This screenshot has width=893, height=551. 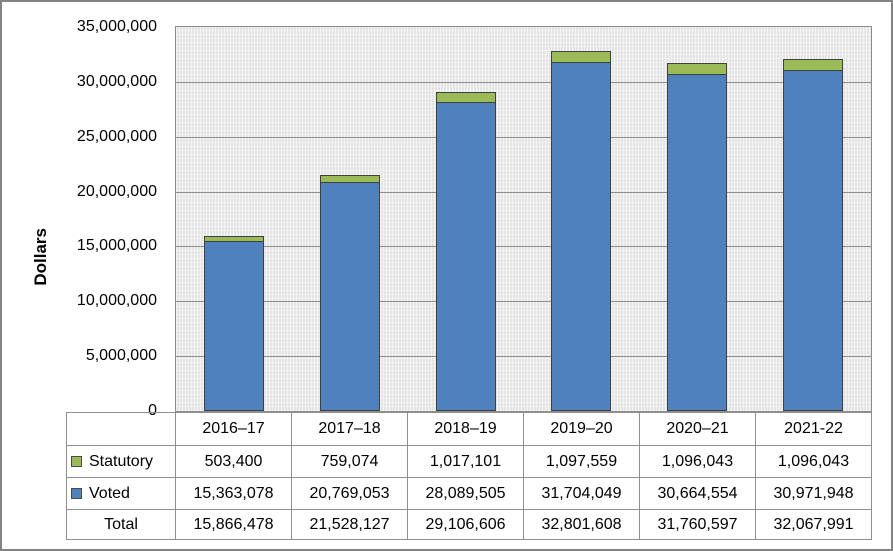 I want to click on value-cell: 21,528,127, so click(x=349, y=524).